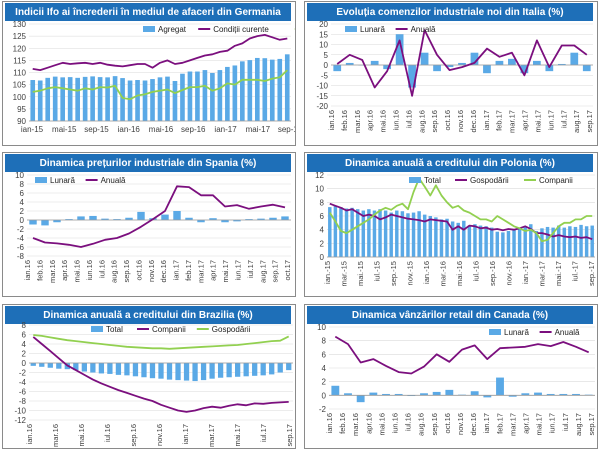 Image resolution: width=600 pixels, height=454 pixels. What do you see at coordinates (89, 270) in the screenshot?
I see `x-tick-label: iun.16` at bounding box center [89, 270].